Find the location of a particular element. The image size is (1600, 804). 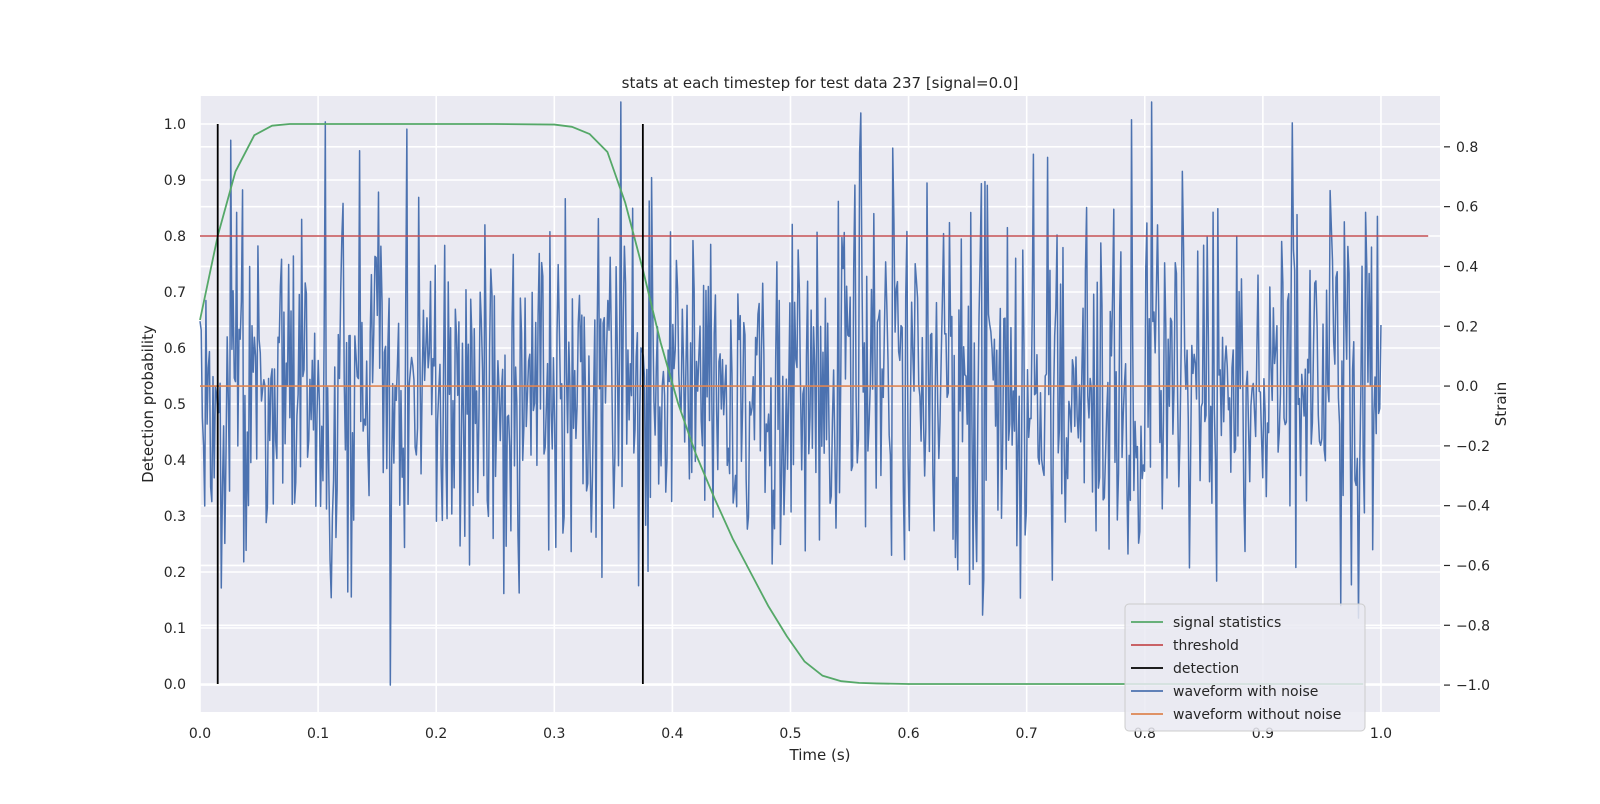

x-tick-label: 0.7 is located at coordinates (1027, 734).